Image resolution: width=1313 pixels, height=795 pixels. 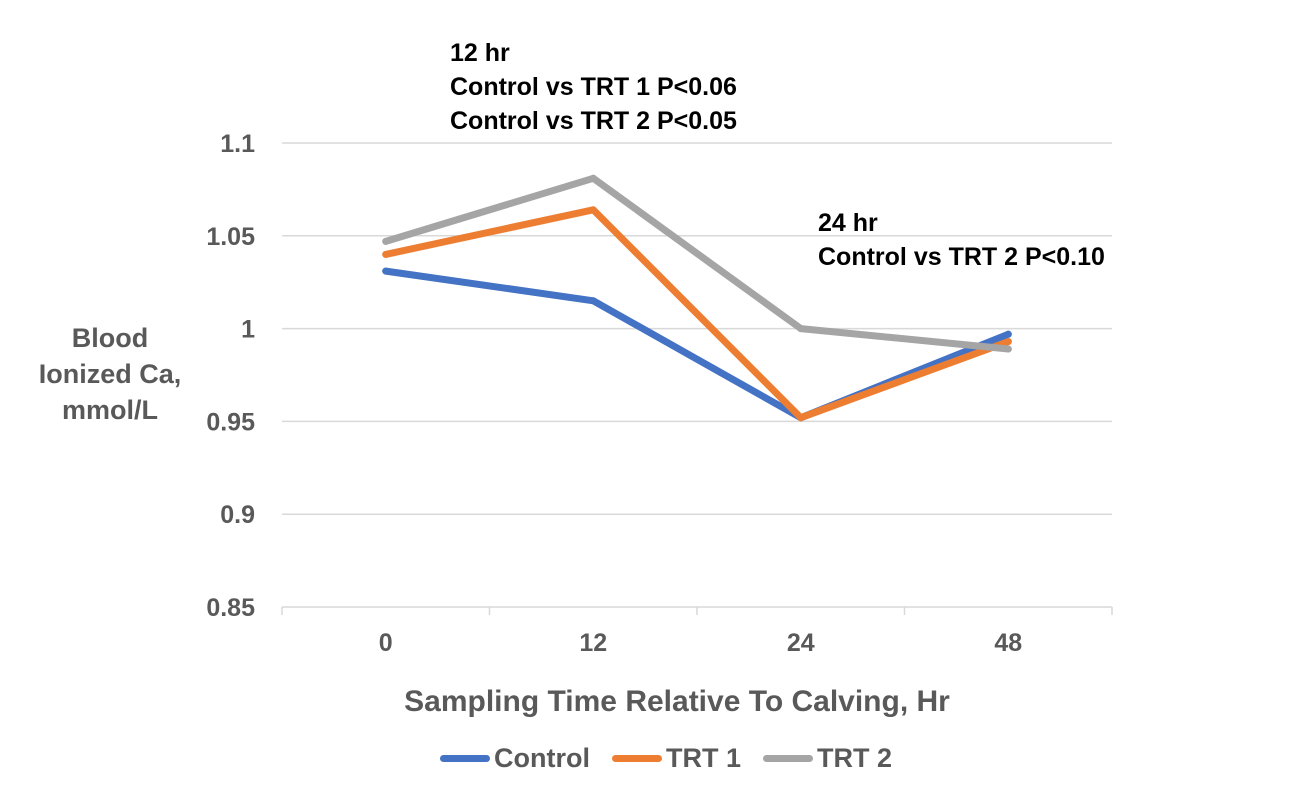 What do you see at coordinates (593, 121) in the screenshot?
I see `annotation-line: Control vs TRT 2 P<0.05` at bounding box center [593, 121].